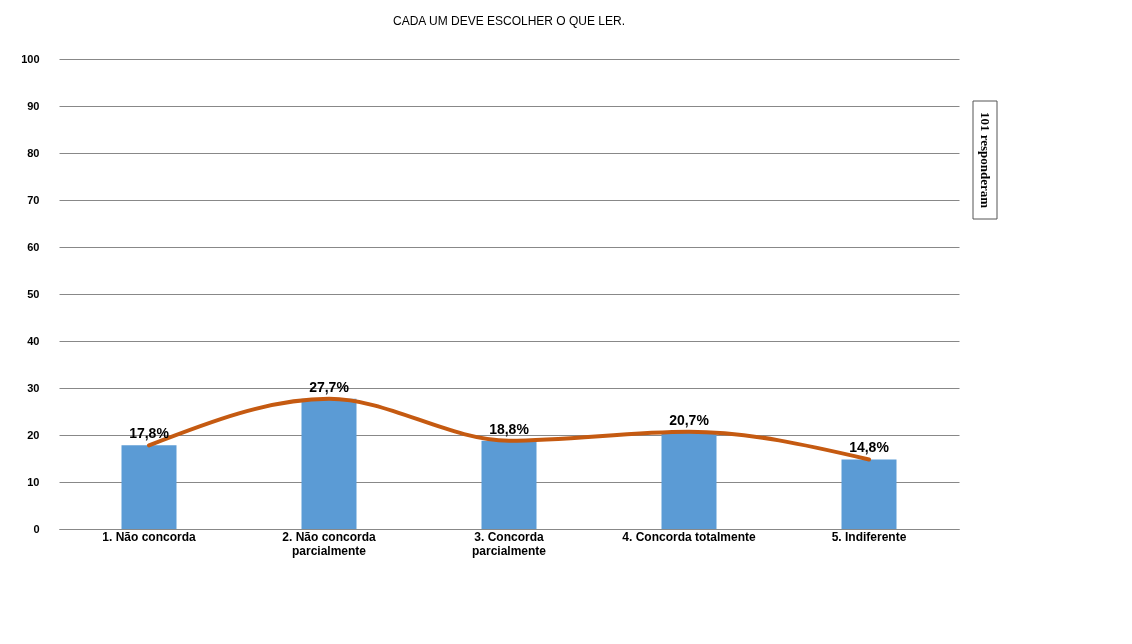  I want to click on x-tick-label: 1. Não concorda, so click(149, 536).